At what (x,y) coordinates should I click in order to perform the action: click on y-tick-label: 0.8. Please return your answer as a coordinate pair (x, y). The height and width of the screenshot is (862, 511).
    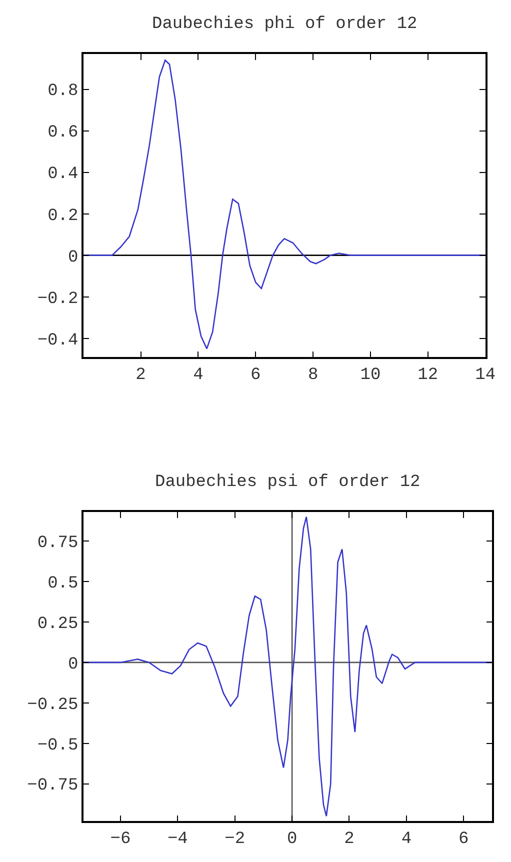
    Looking at the image, I should click on (63, 92).